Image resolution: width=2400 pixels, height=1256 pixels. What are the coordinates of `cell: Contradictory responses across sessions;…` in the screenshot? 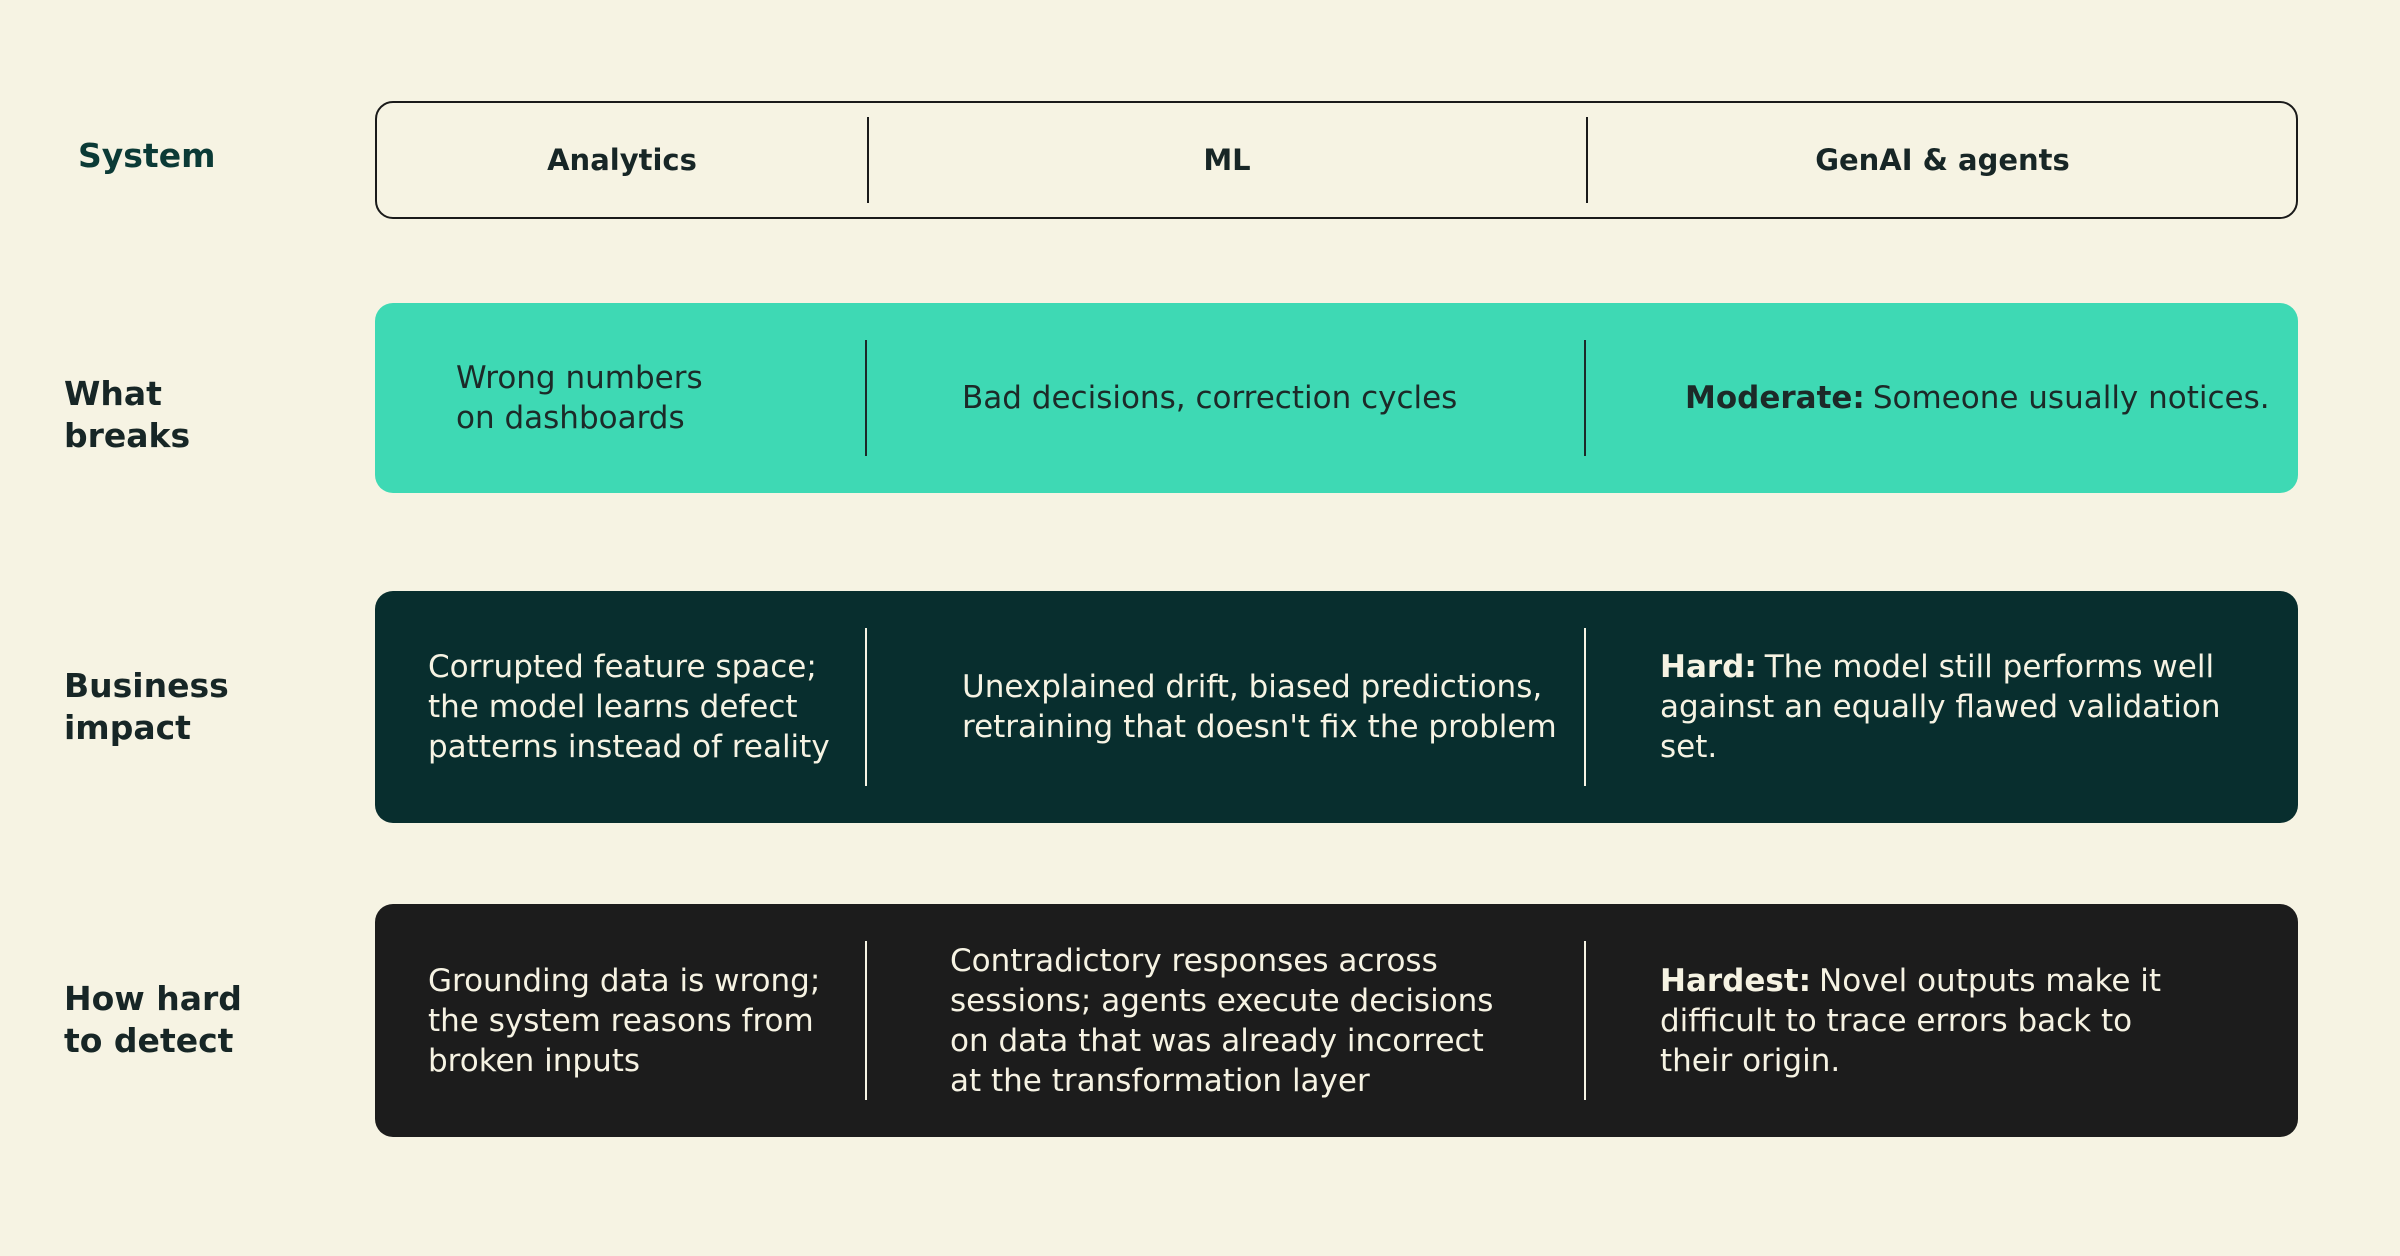 It's located at (1230, 1020).